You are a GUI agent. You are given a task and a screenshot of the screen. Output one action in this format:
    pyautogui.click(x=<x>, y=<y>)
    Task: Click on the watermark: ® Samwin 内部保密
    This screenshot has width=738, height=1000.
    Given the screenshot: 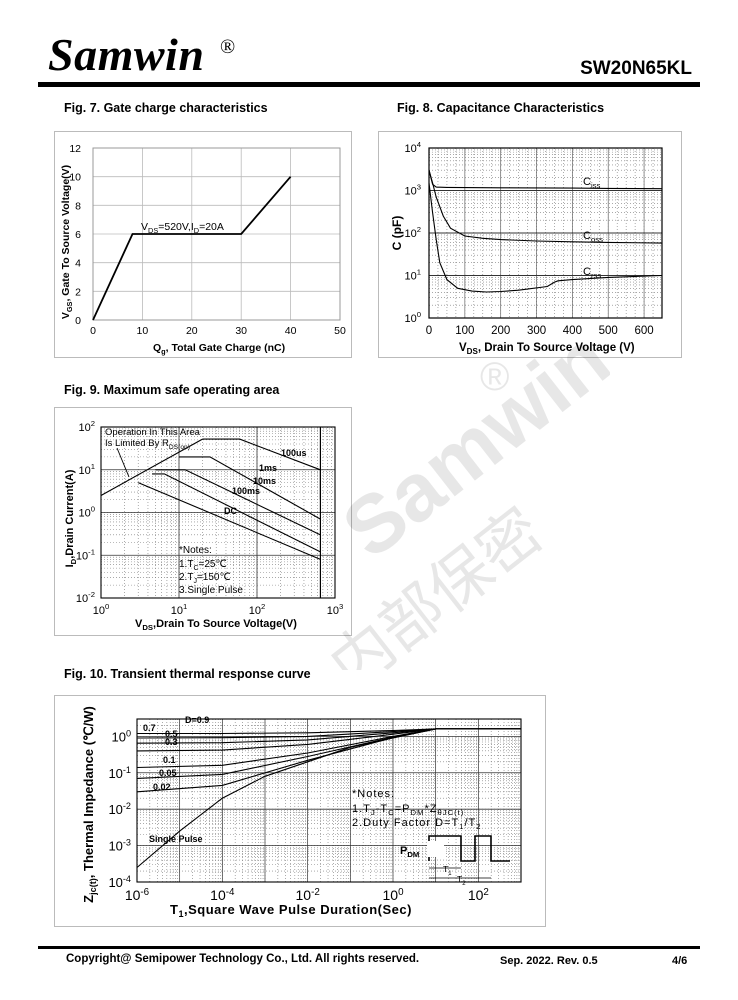 What is the action you would take?
    pyautogui.click(x=470, y=500)
    